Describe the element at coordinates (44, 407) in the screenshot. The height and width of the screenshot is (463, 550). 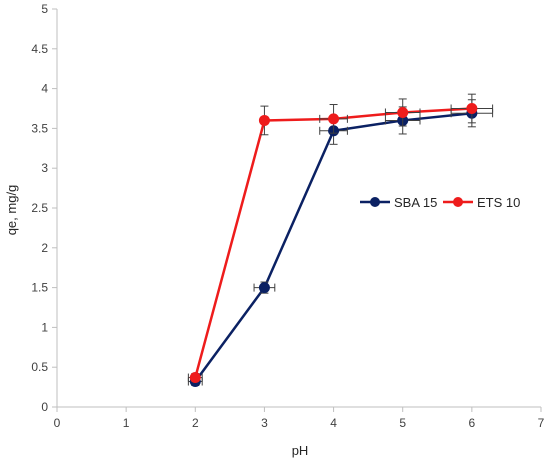
I see `y-tick-label: 0` at that location.